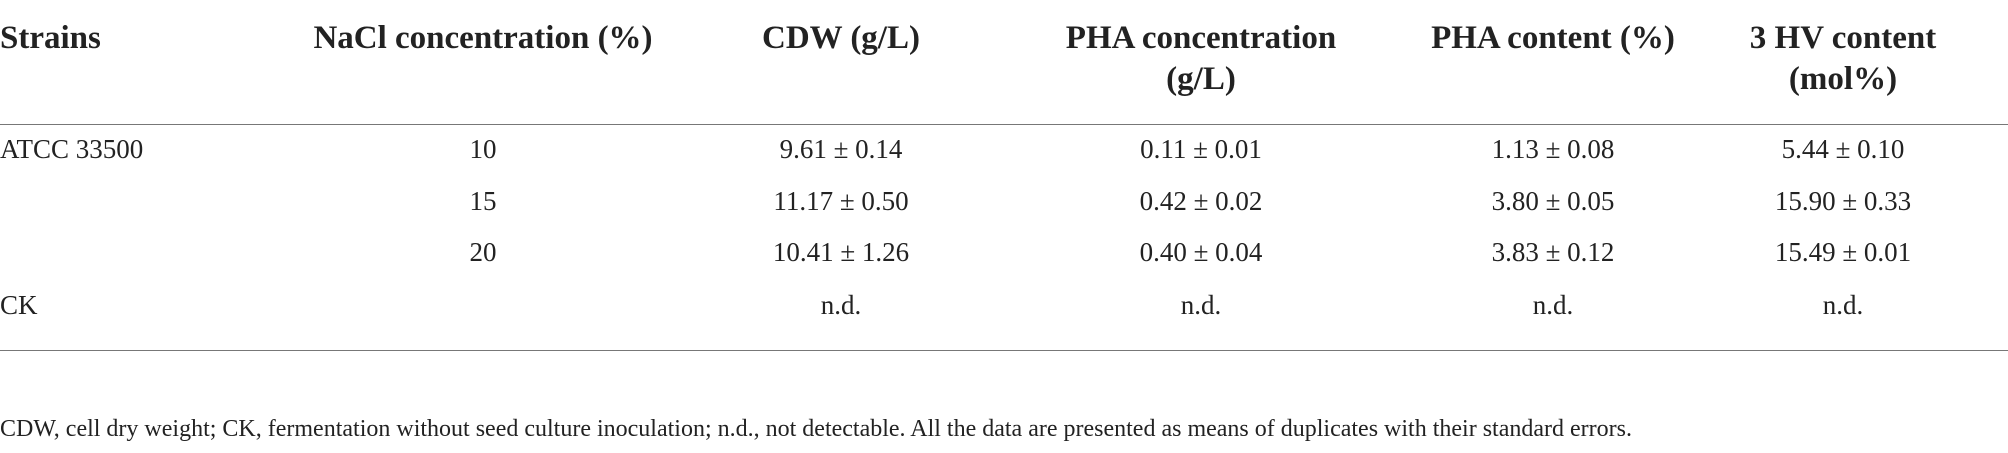 The image size is (2008, 453). Describe the element at coordinates (1004, 124) in the screenshot. I see `header-rule` at that location.